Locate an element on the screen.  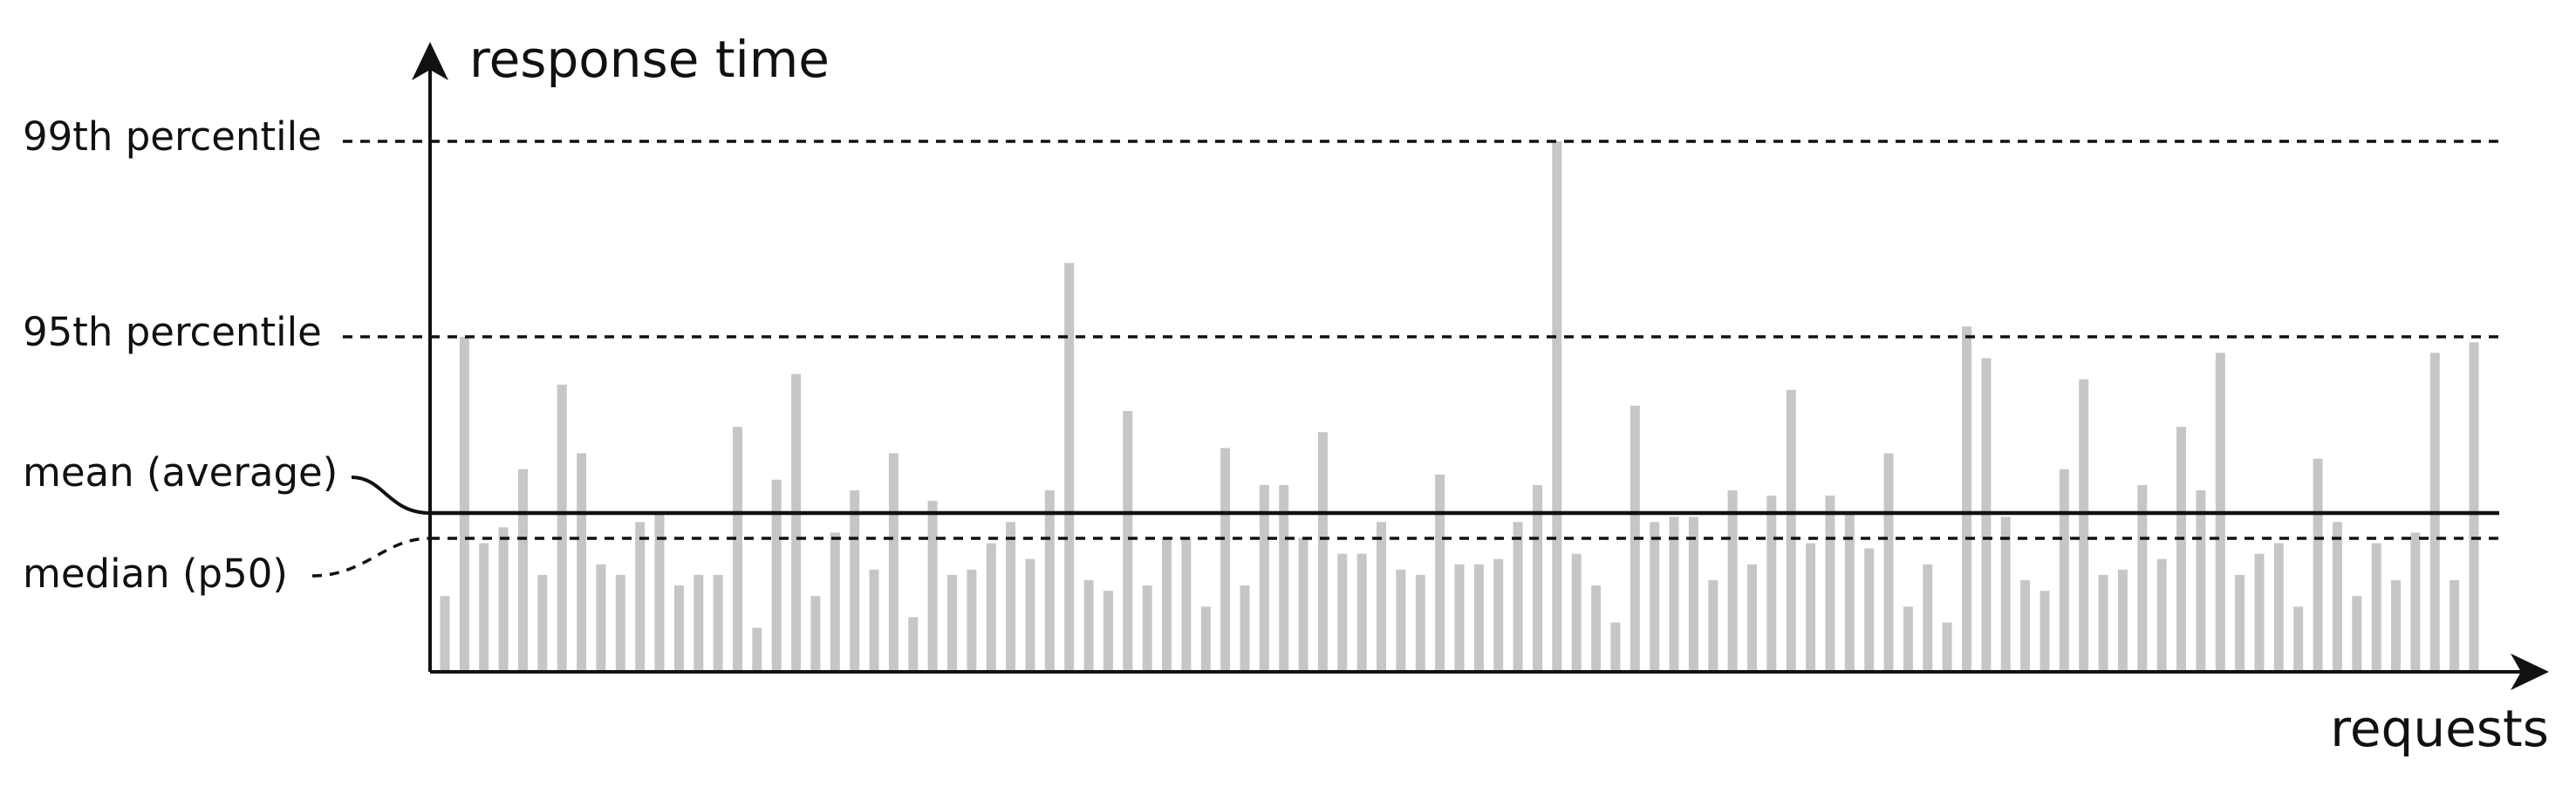
mean-connector is located at coordinates (391, 496).